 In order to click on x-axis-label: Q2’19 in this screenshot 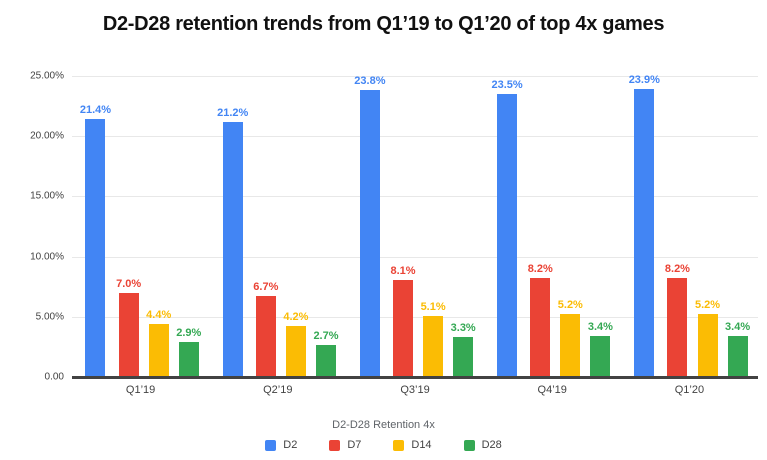, I will do `click(278, 390)`.